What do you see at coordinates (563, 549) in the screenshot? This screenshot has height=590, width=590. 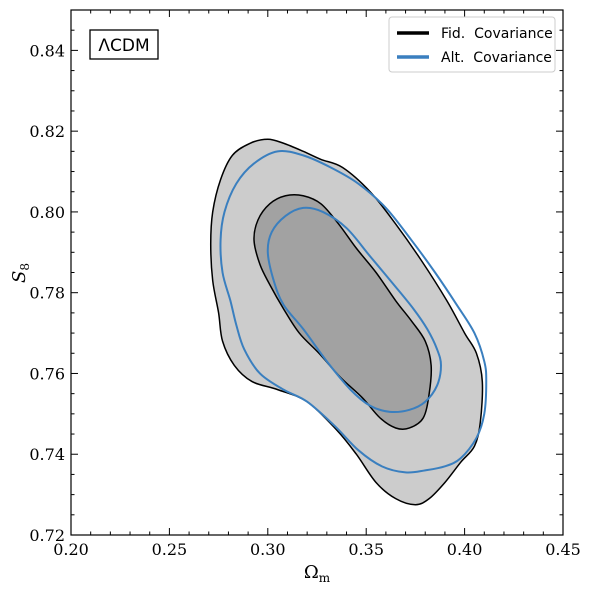 I see `x-tick-label: 0.45` at bounding box center [563, 549].